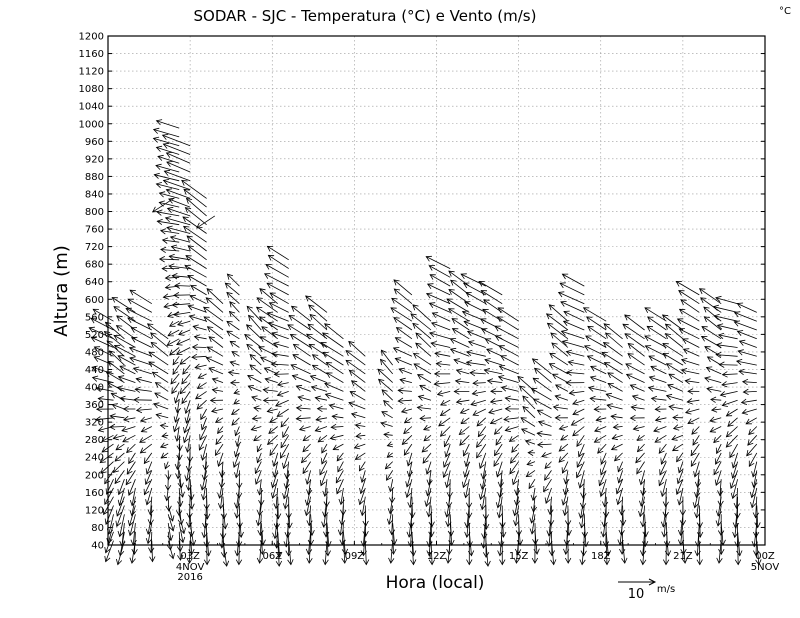 This screenshot has width=800, height=618. What do you see at coordinates (91, 89) in the screenshot?
I see `y-tick-label: 1080` at bounding box center [91, 89].